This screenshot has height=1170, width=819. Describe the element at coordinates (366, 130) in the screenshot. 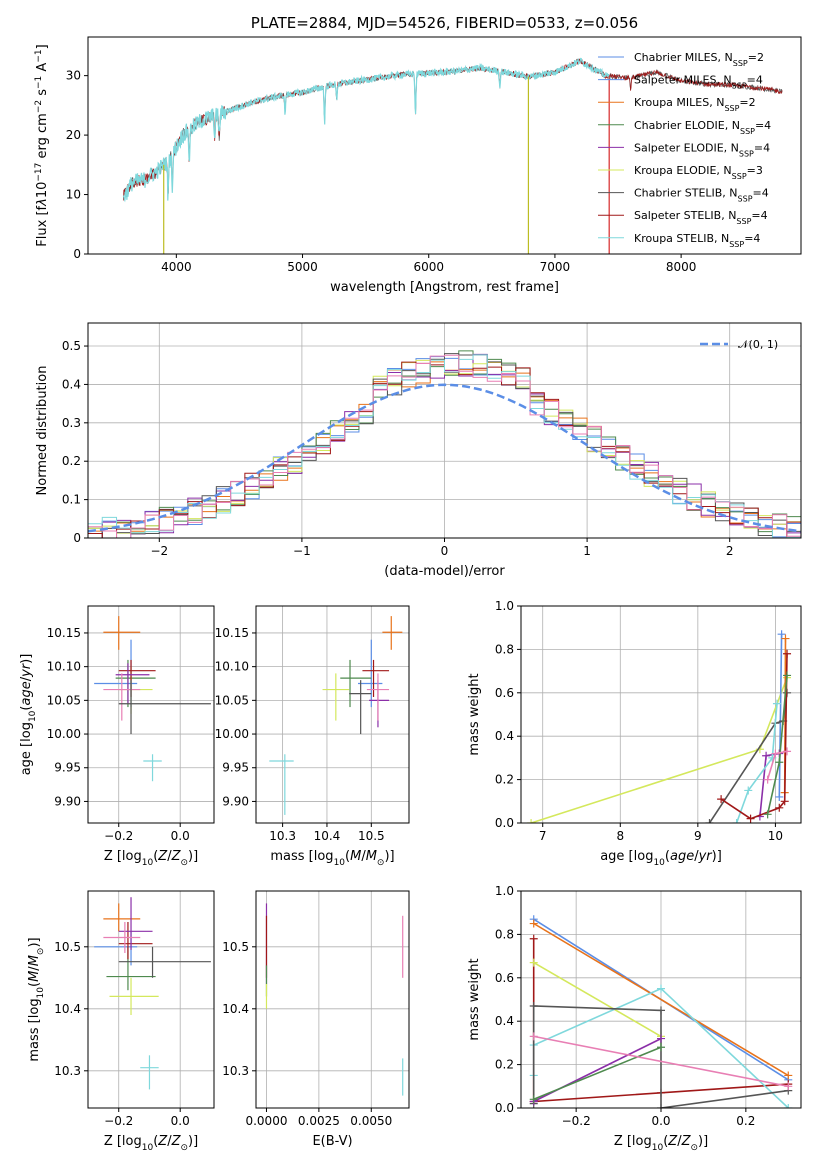

I see `spectrum-series-line` at that location.